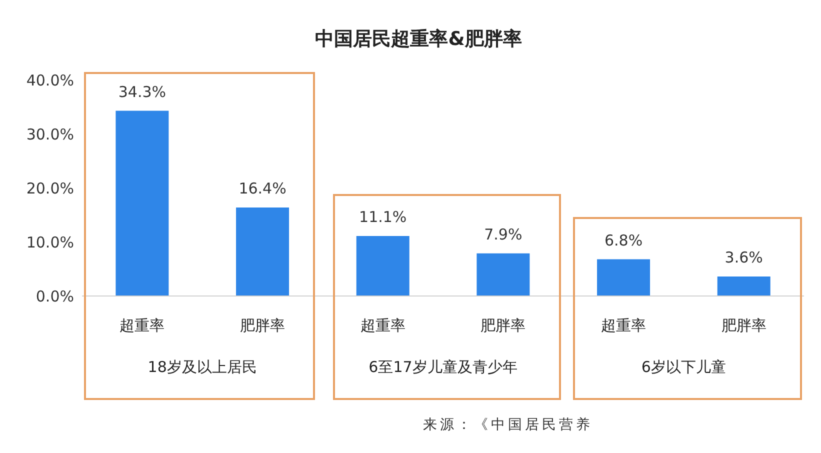 This screenshot has width=821, height=453. Describe the element at coordinates (262, 188) in the screenshot. I see `data-label: 16.4%` at that location.